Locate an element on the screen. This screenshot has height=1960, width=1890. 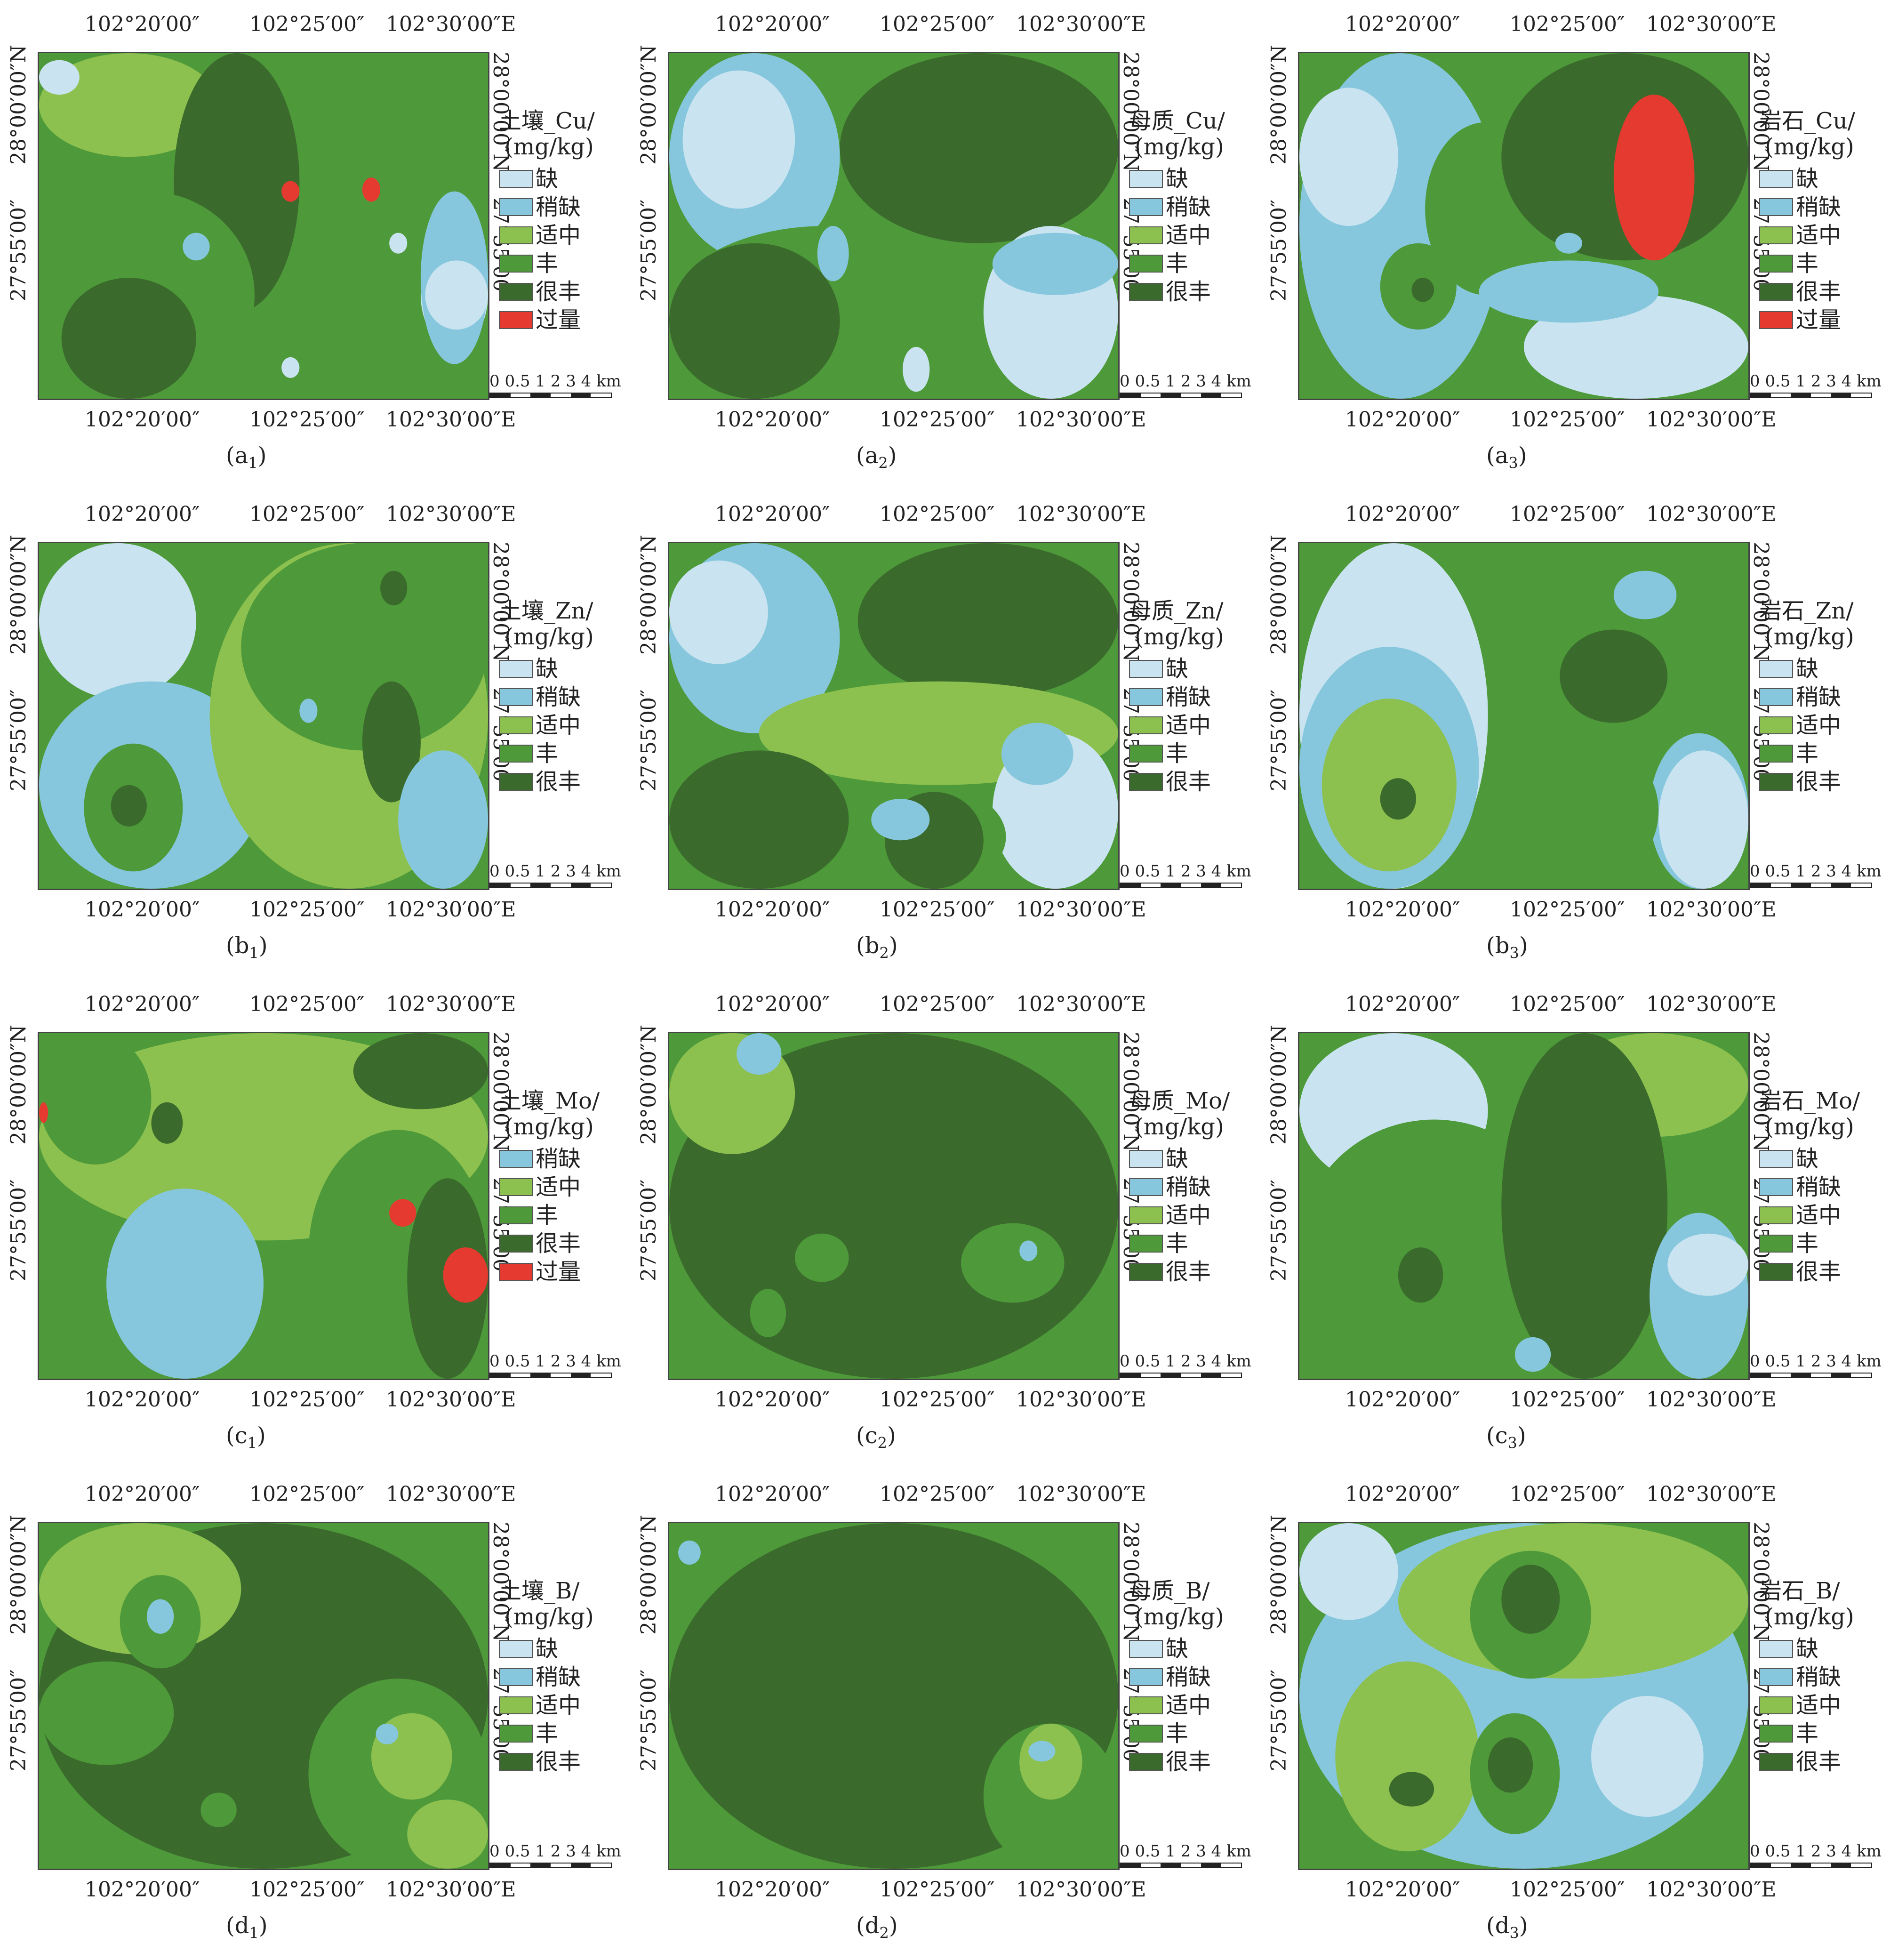
legend-title: 岩石_Zn/ is located at coordinates (1807, 611).